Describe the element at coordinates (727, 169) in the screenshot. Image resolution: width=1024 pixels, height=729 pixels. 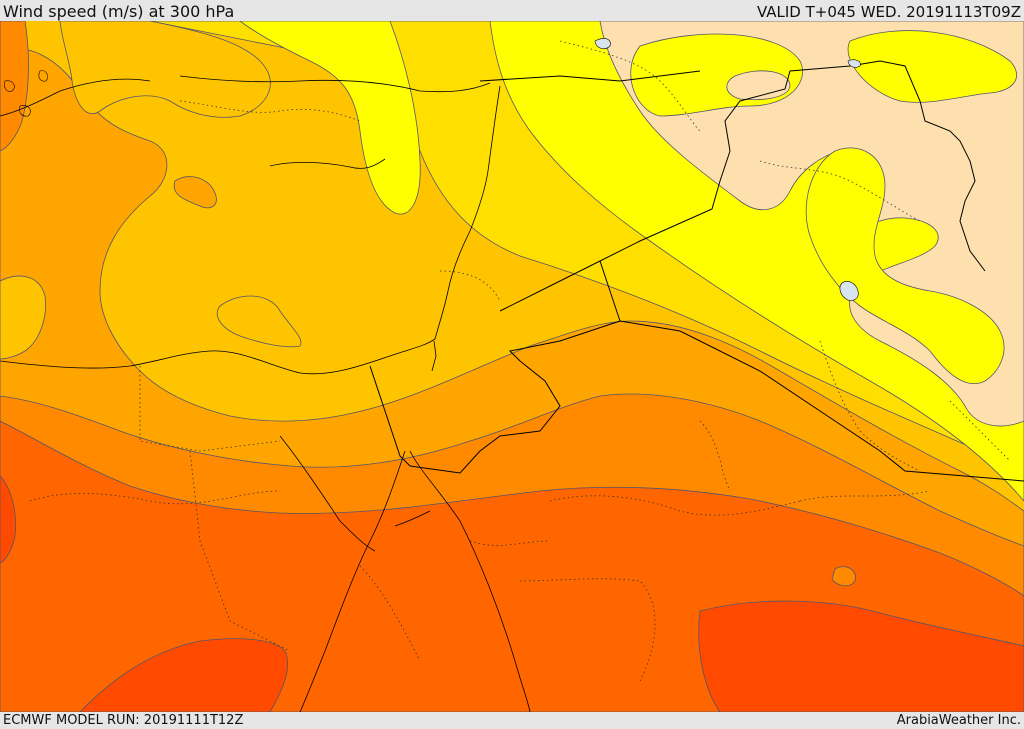
I see `lakes` at that location.